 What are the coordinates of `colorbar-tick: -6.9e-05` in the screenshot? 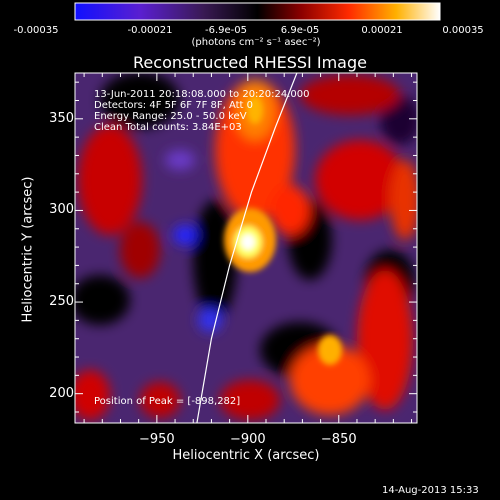 It's located at (226, 30).